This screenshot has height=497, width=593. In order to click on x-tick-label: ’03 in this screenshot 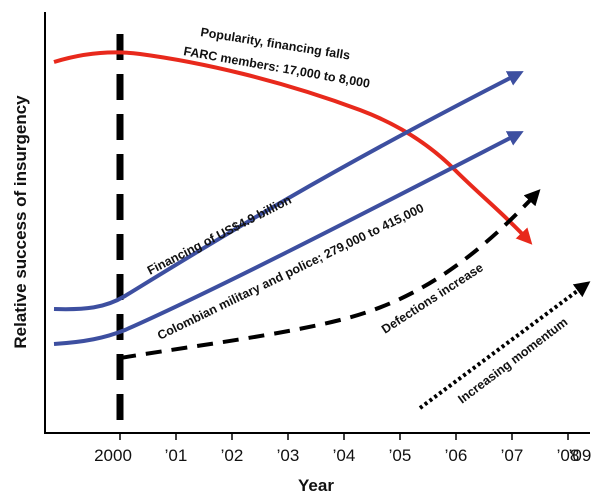, I will do `click(288, 455)`.